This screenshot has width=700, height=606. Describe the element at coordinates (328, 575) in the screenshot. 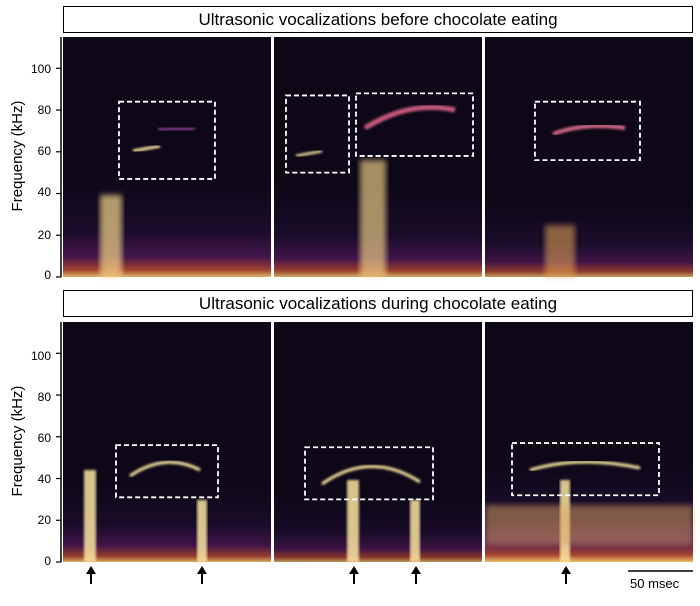

I see `event-arrows` at that location.